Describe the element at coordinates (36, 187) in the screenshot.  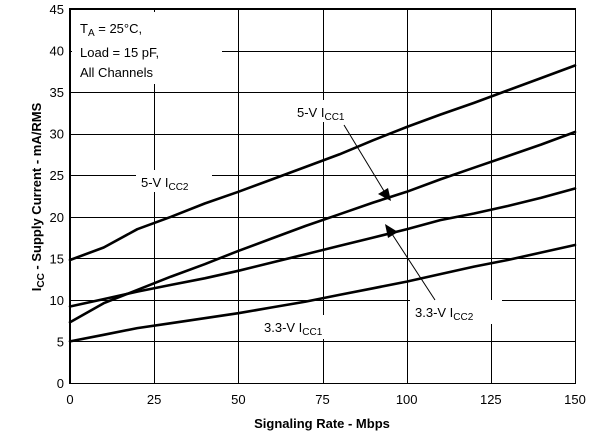
I see `y-axis-title-rest: - Supply Current - mA/RMS` at that location.